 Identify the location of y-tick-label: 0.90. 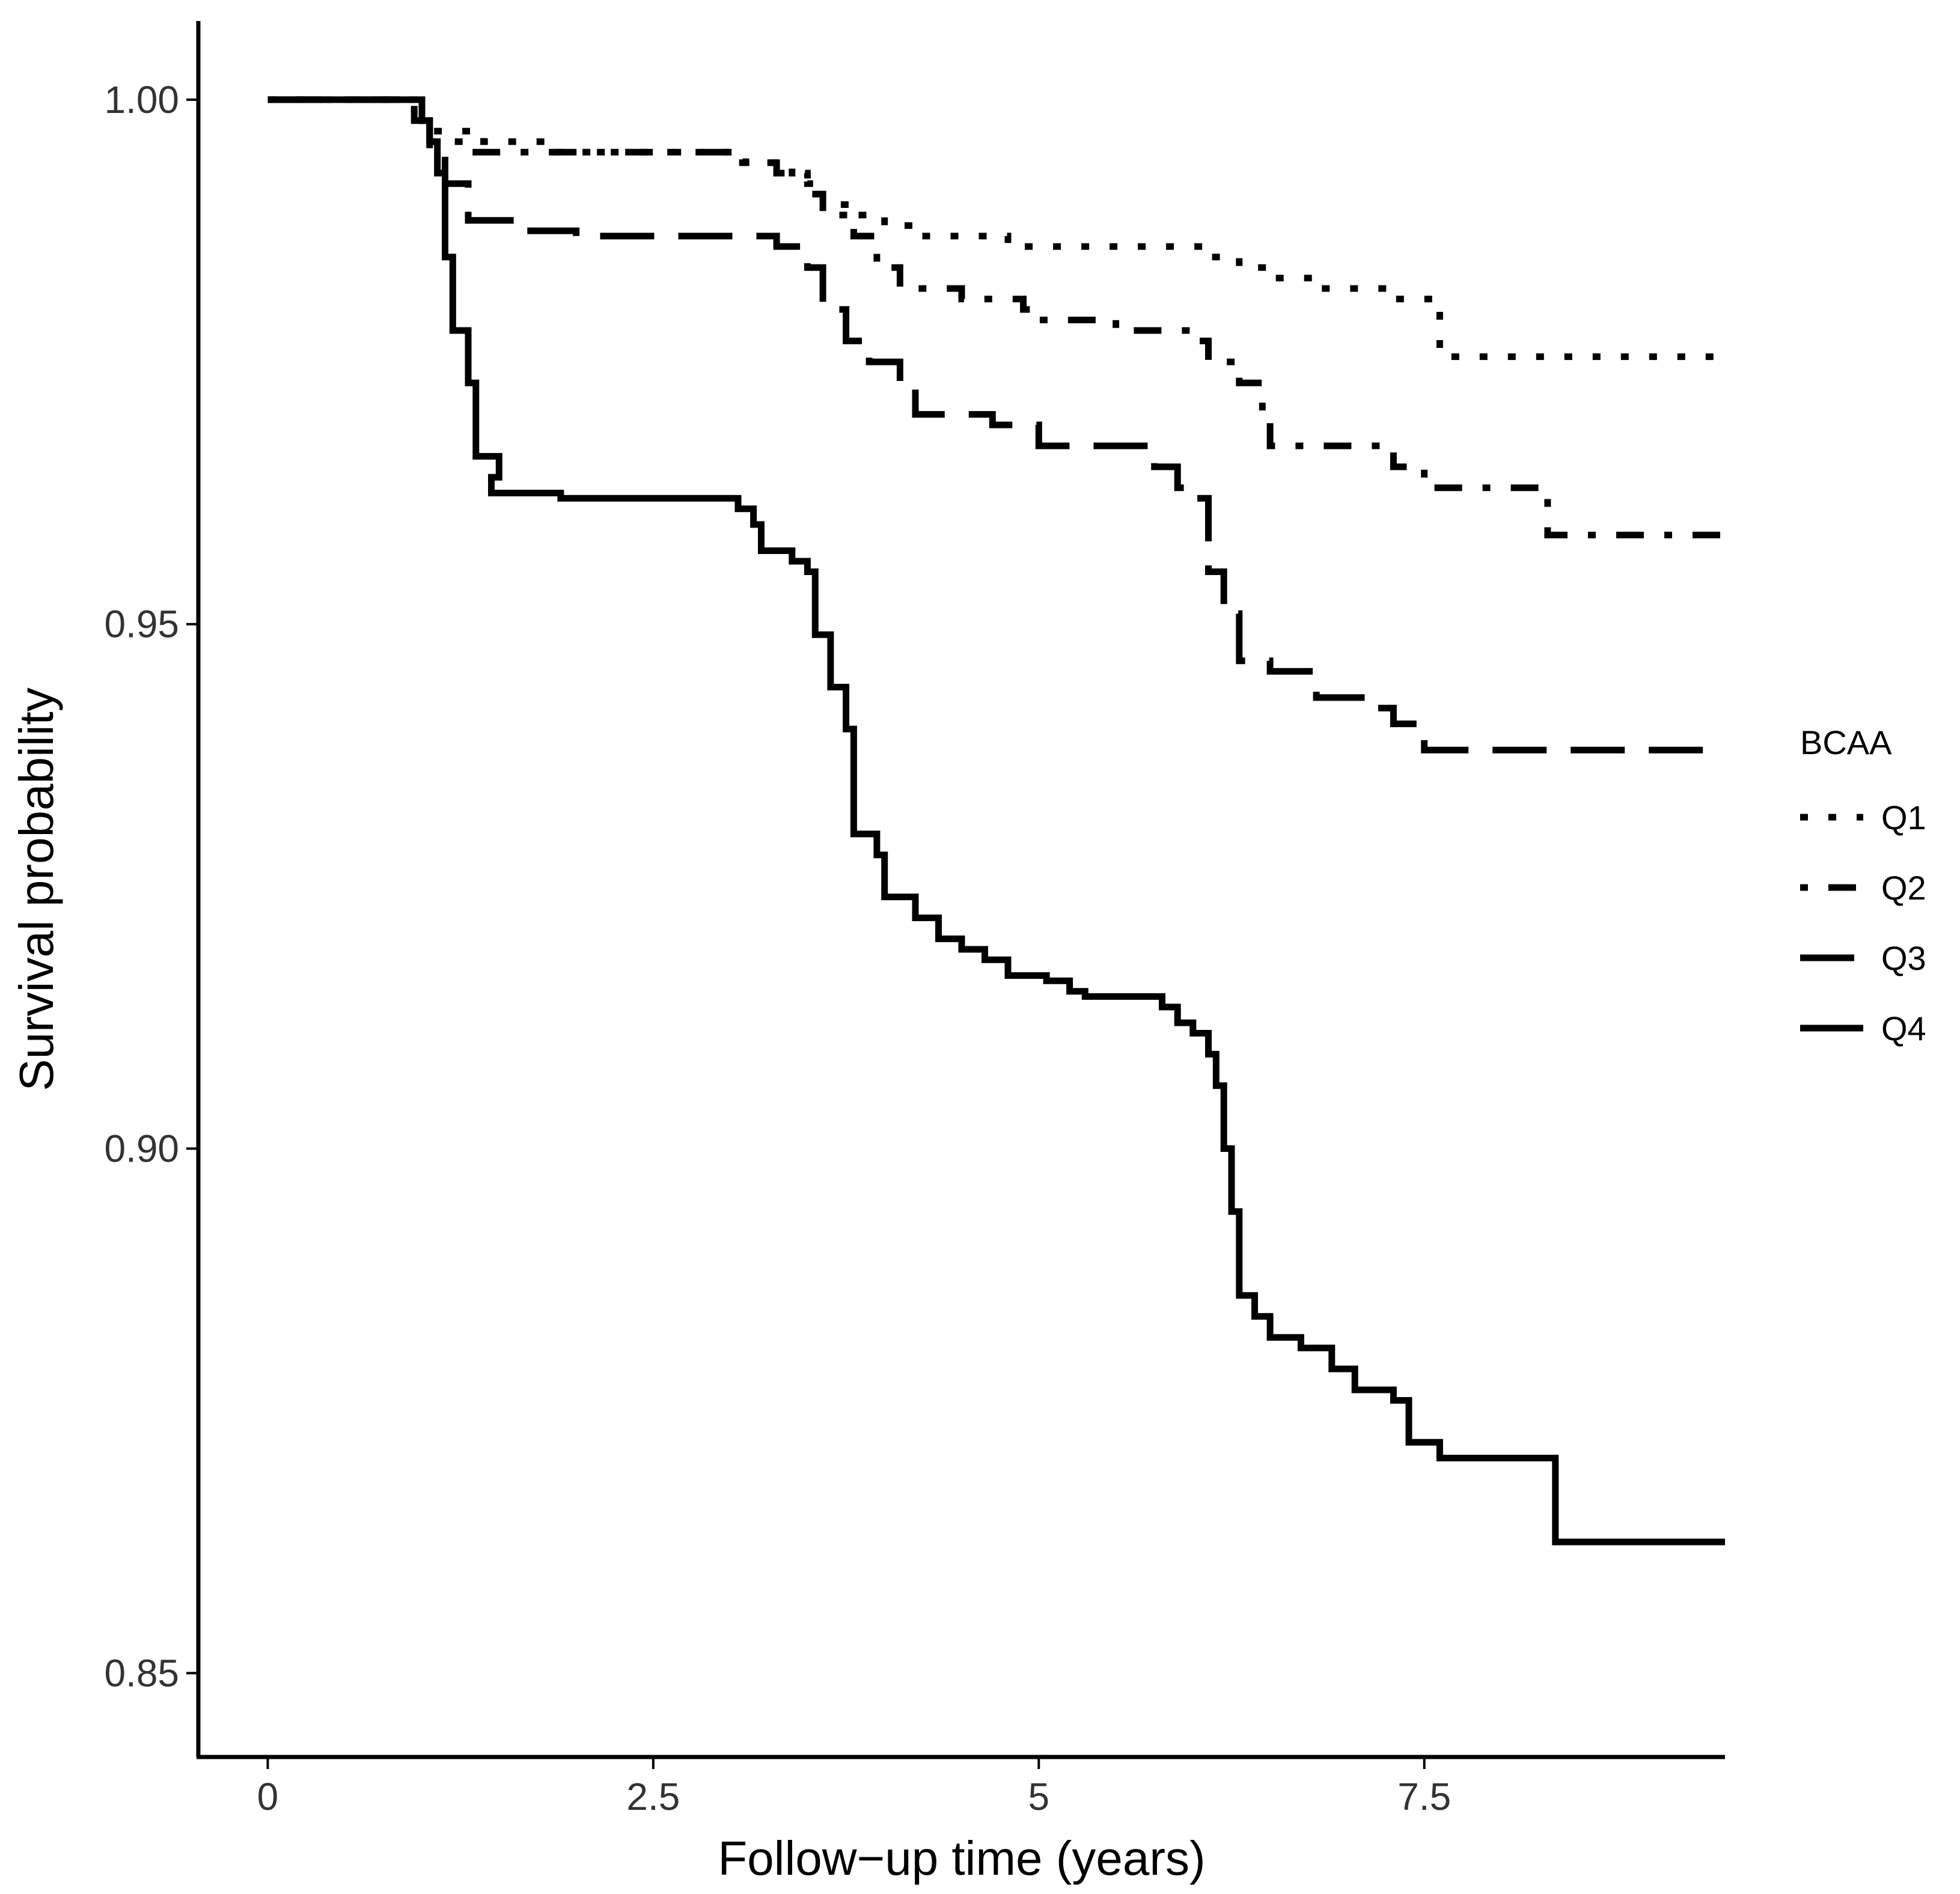
(141, 1149).